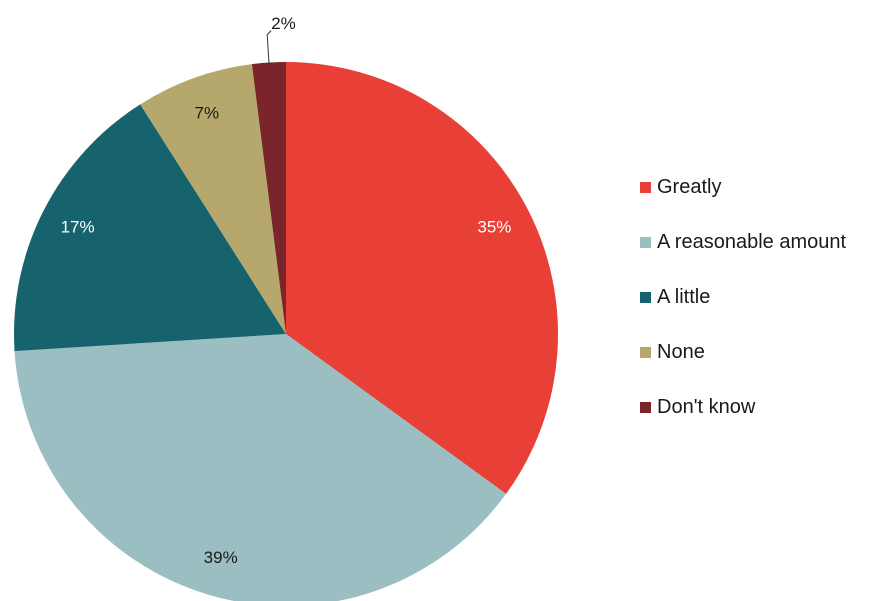 This screenshot has width=889, height=601. I want to click on legend-swatch-a-little, so click(645, 297).